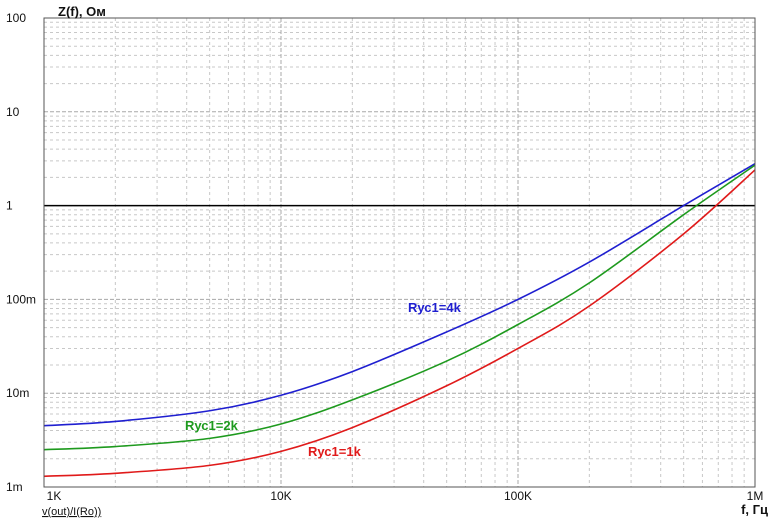  Describe the element at coordinates (13, 112) in the screenshot. I see `y-tick-label: 10` at that location.